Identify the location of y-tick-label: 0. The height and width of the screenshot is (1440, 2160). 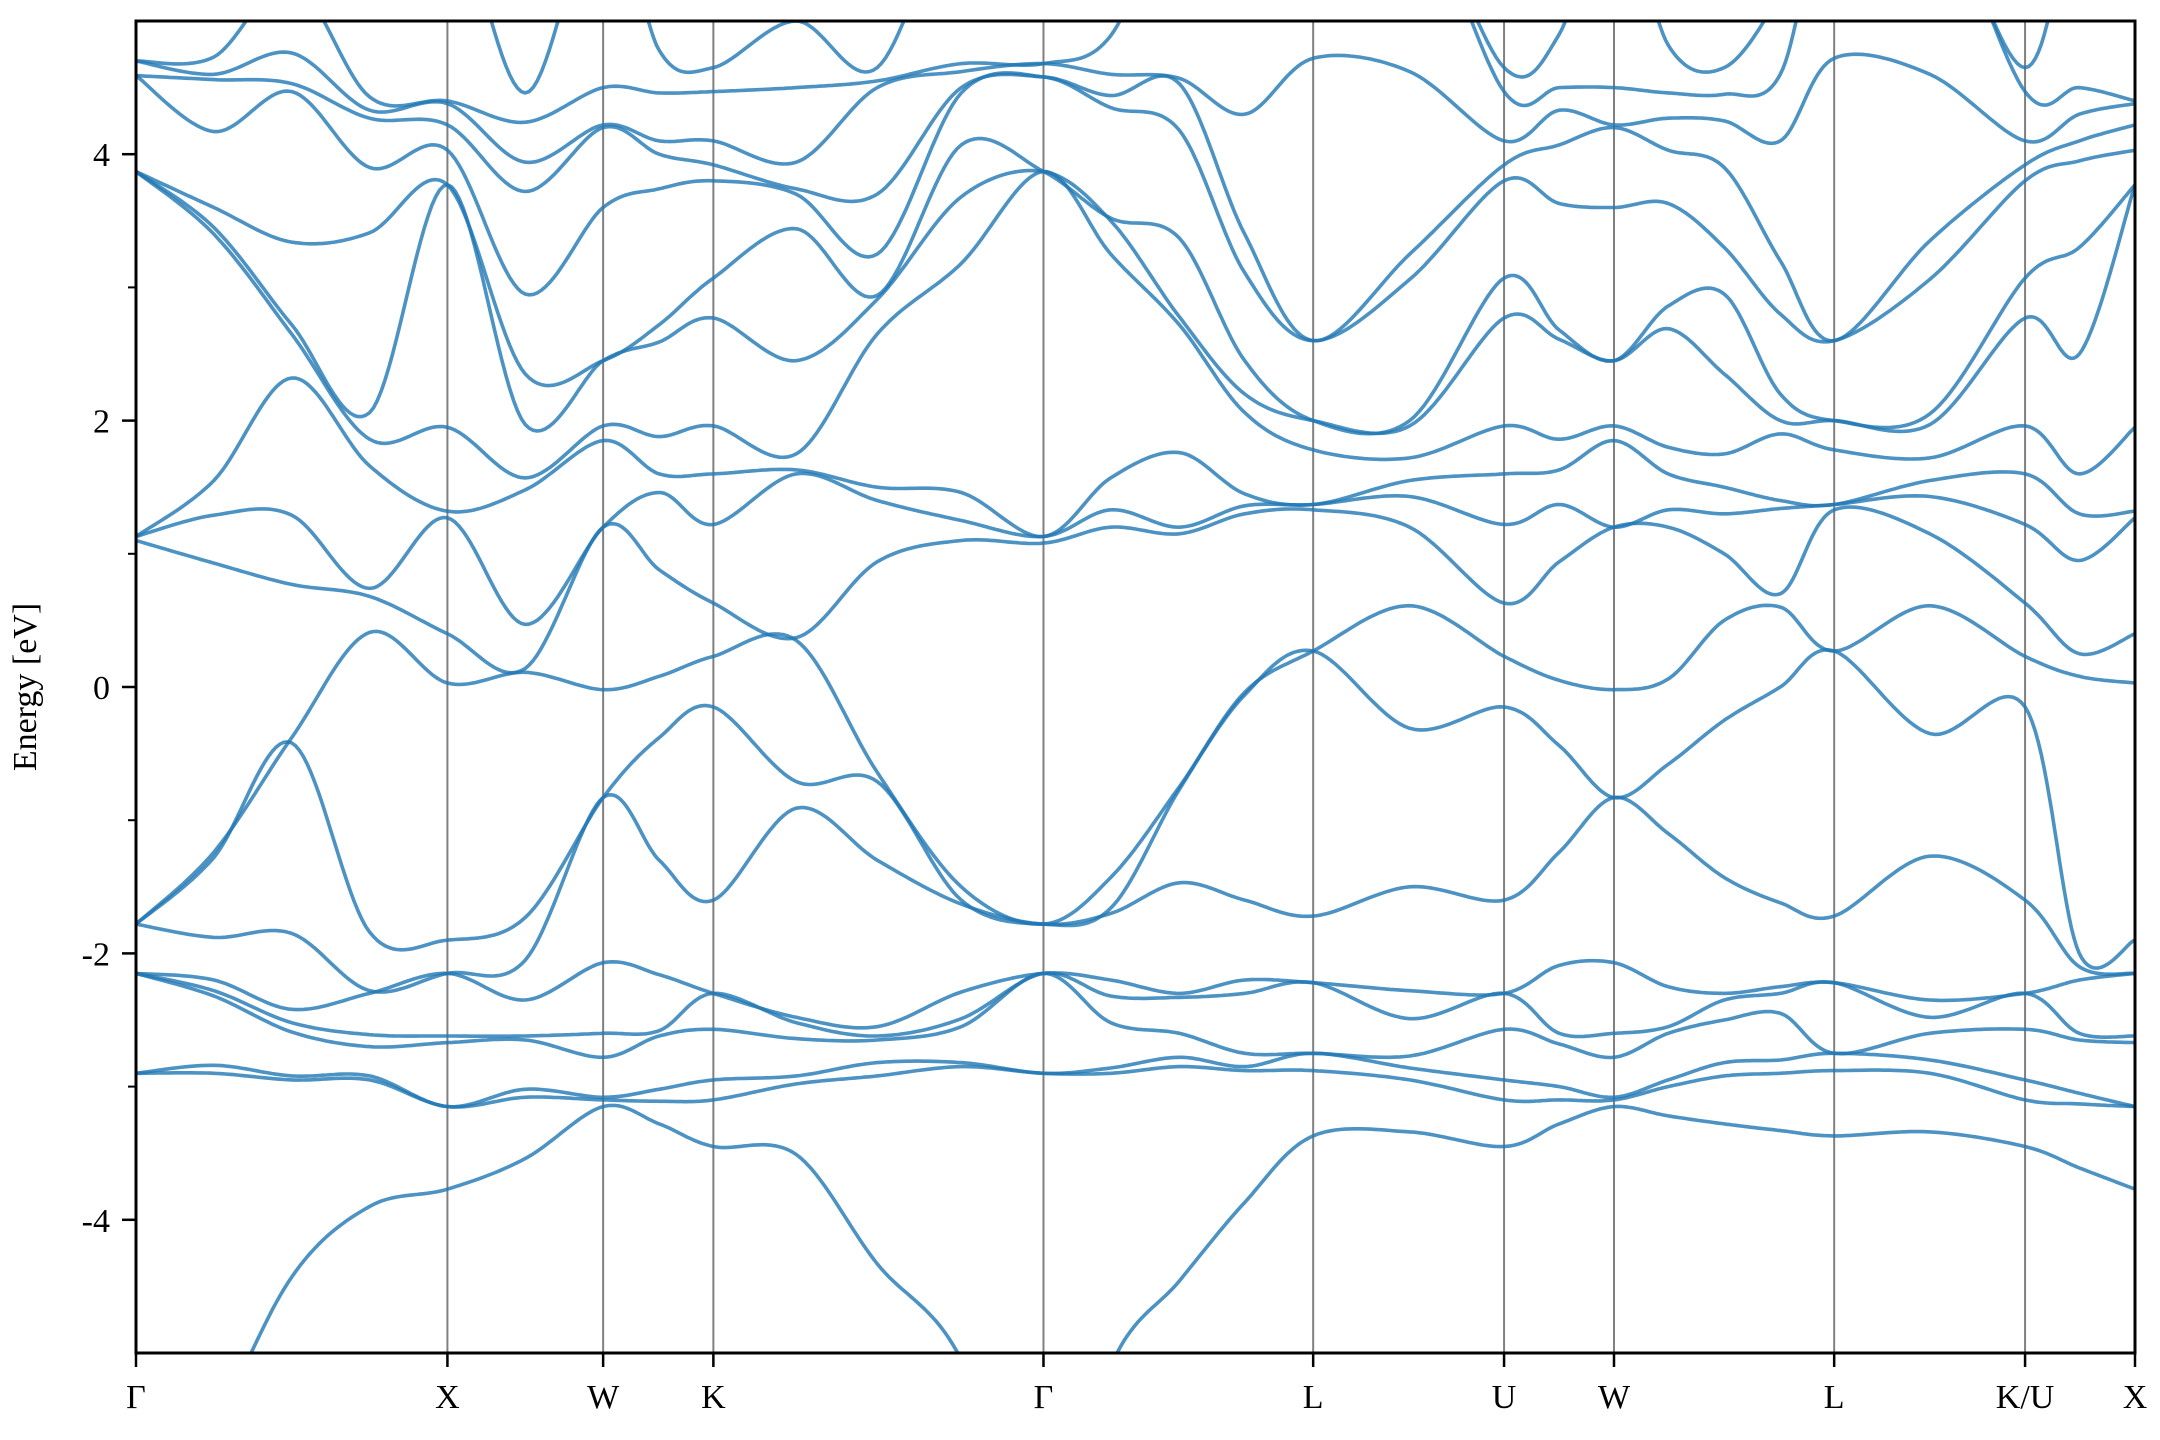
(101, 688).